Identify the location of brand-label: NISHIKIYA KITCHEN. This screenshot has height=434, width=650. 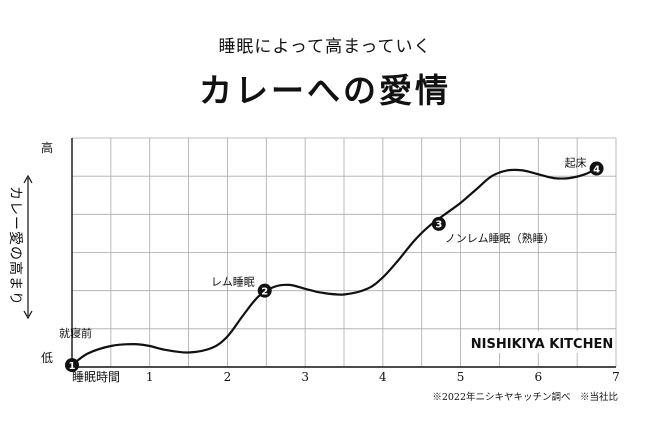
(542, 344).